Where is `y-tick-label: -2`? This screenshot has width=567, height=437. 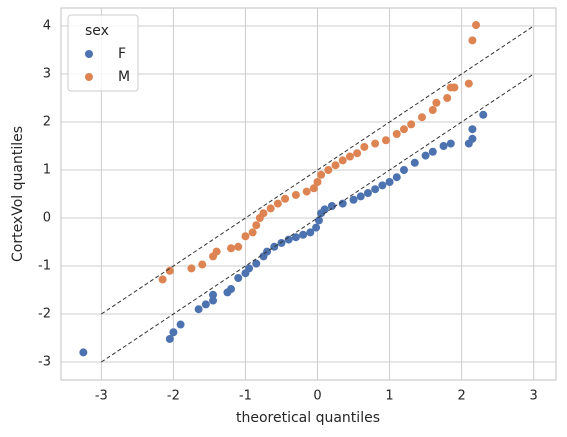
y-tick-label: -2 is located at coordinates (44, 314).